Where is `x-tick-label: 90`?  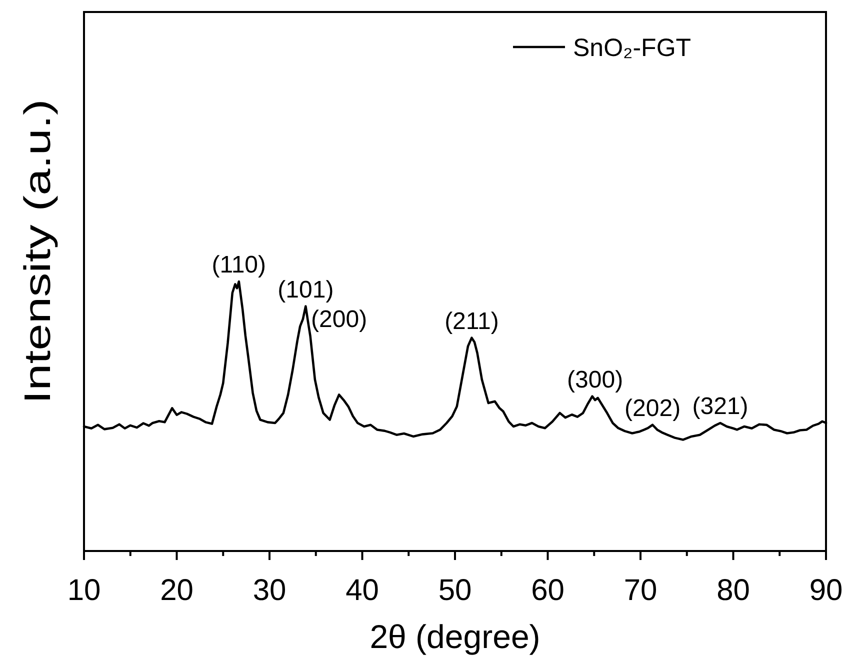
x-tick-label: 90 is located at coordinates (826, 590).